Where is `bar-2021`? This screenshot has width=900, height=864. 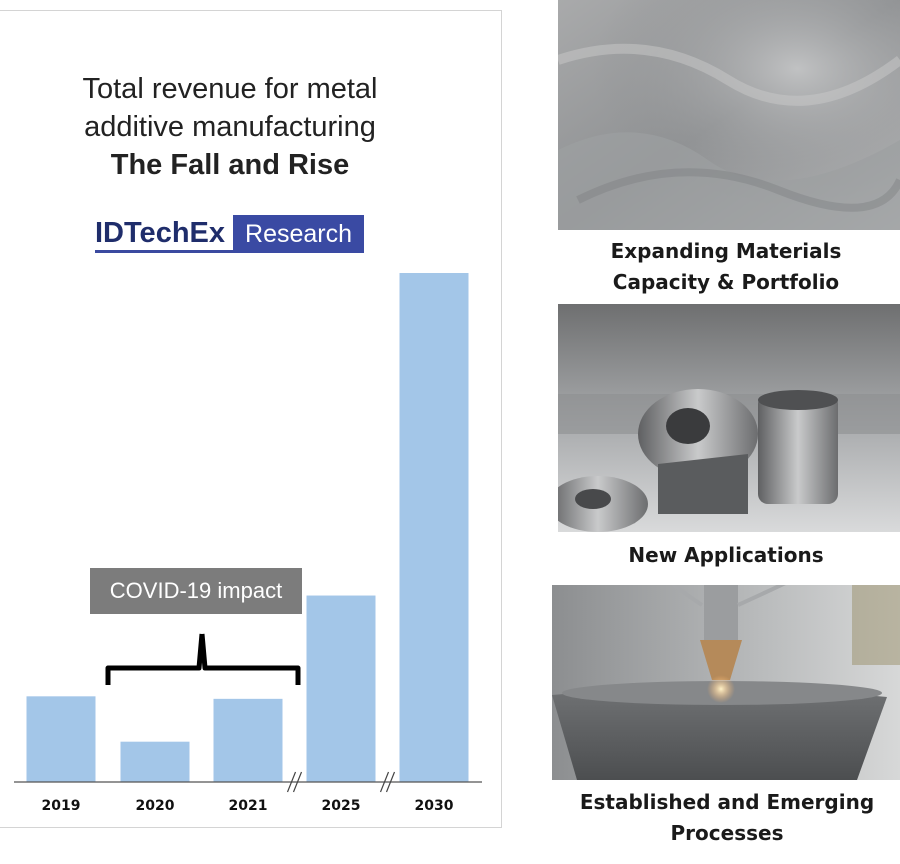
bar-2021 is located at coordinates (248, 740).